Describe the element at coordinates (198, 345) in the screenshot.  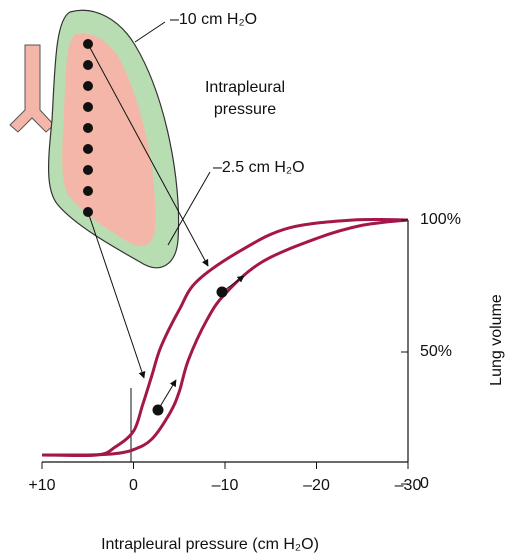
I see `curve-points` at that location.